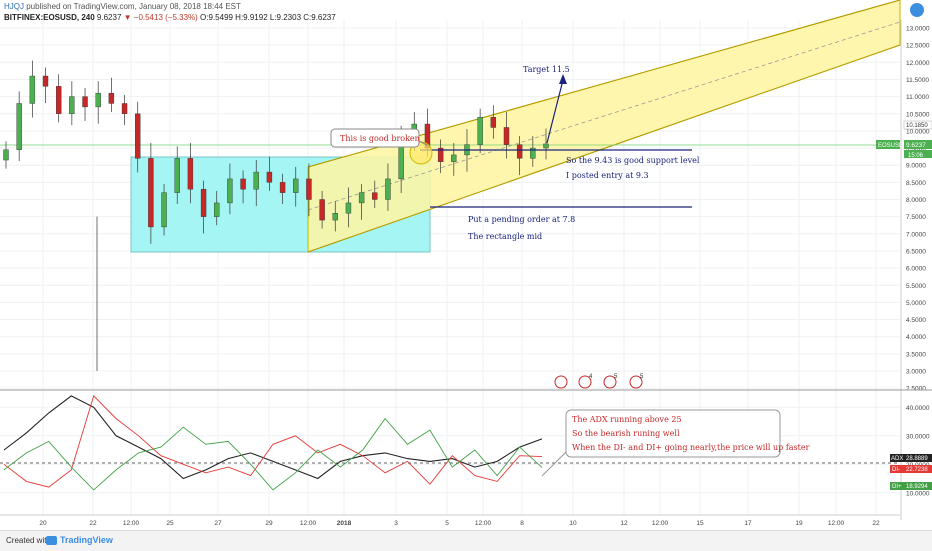 The image size is (932, 551). What do you see at coordinates (109, 17) in the screenshot?
I see `last-price: 9.6237` at bounding box center [109, 17].